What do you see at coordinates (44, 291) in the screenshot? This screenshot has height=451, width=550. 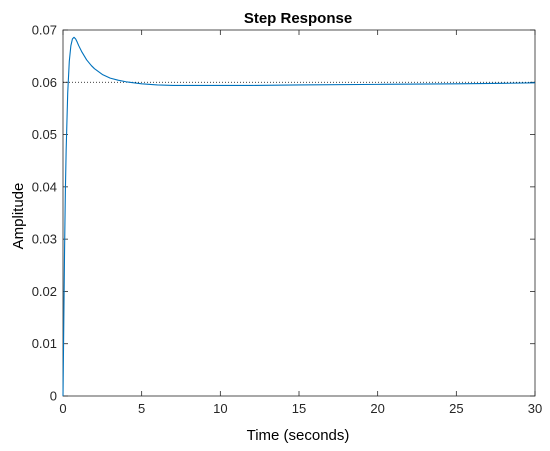 I see `y-tick-label: 0.02` at bounding box center [44, 291].